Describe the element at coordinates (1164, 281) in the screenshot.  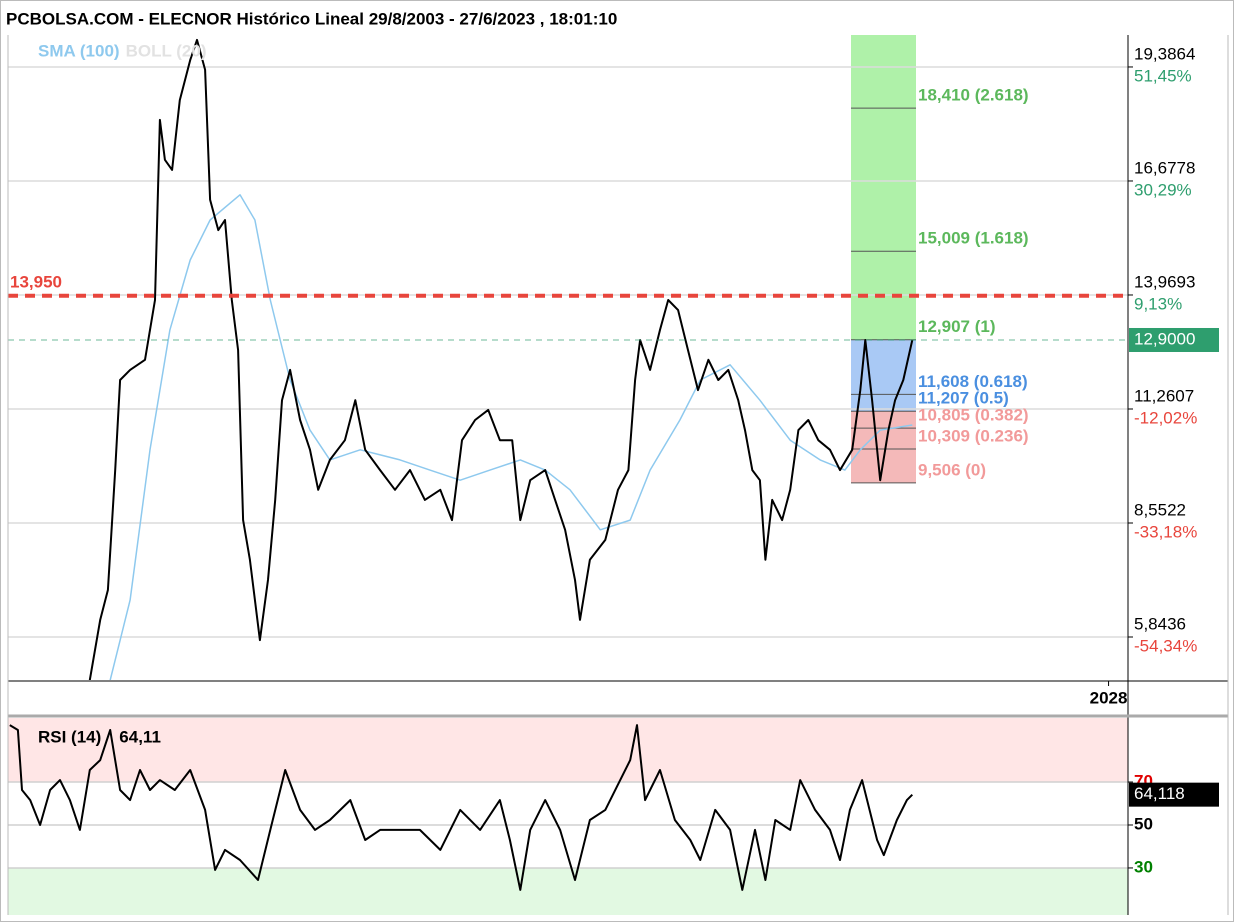
I see `y-tick-label: 13,9693` at that location.